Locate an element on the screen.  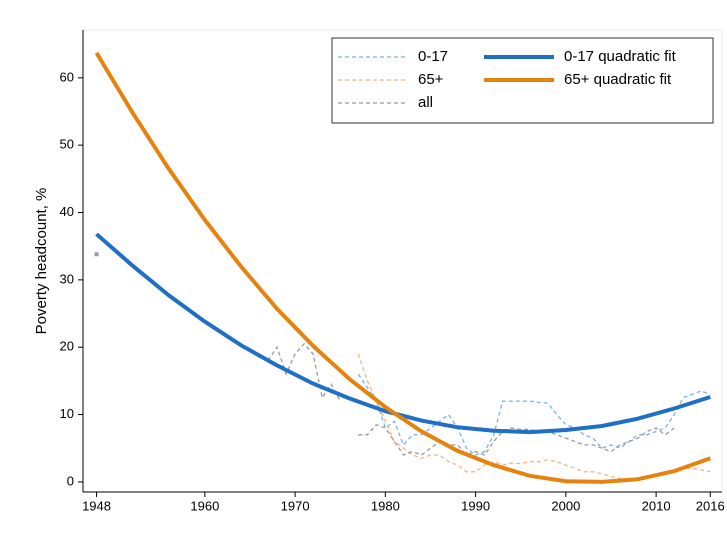
x-tick-label: 1948 is located at coordinates (96, 505).